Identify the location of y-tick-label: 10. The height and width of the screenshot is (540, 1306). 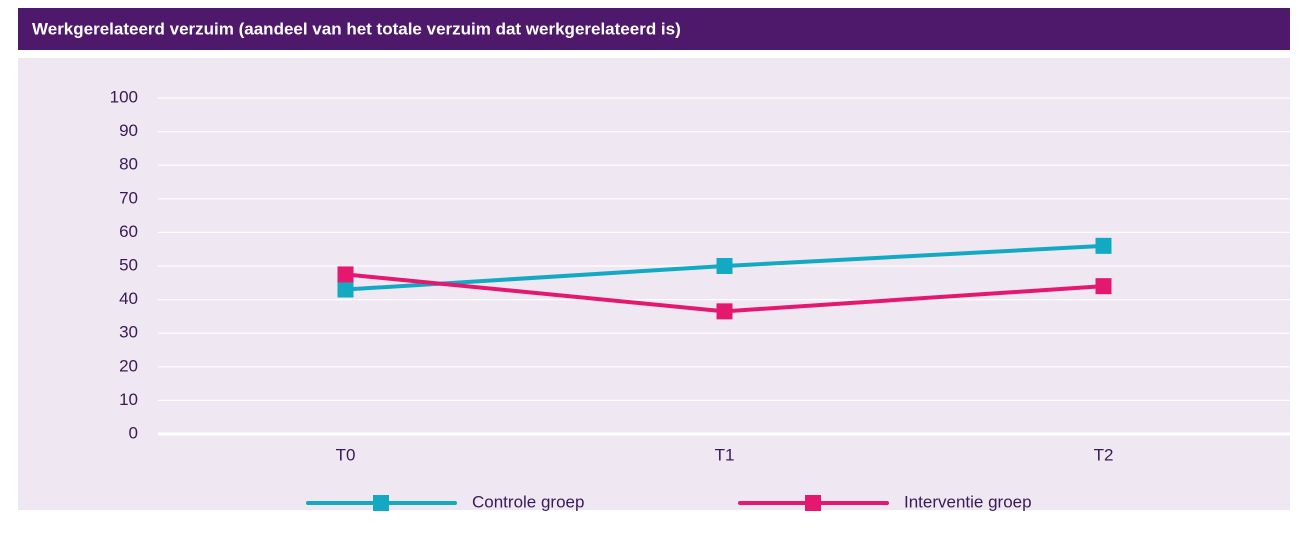
(128, 399).